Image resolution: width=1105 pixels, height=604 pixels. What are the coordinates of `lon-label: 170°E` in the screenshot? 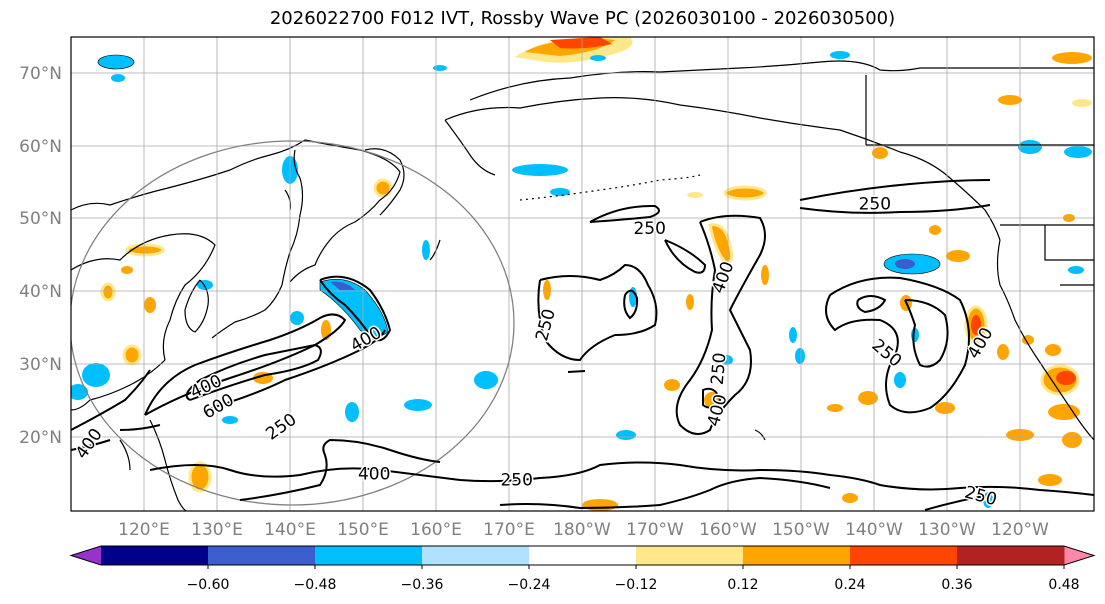 It's located at (509, 530).